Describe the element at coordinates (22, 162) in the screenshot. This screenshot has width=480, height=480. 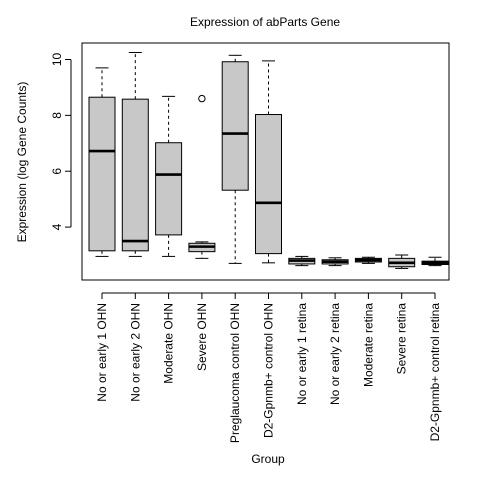
I see `y-axis-label: Expression (log Gene Counts)` at that location.